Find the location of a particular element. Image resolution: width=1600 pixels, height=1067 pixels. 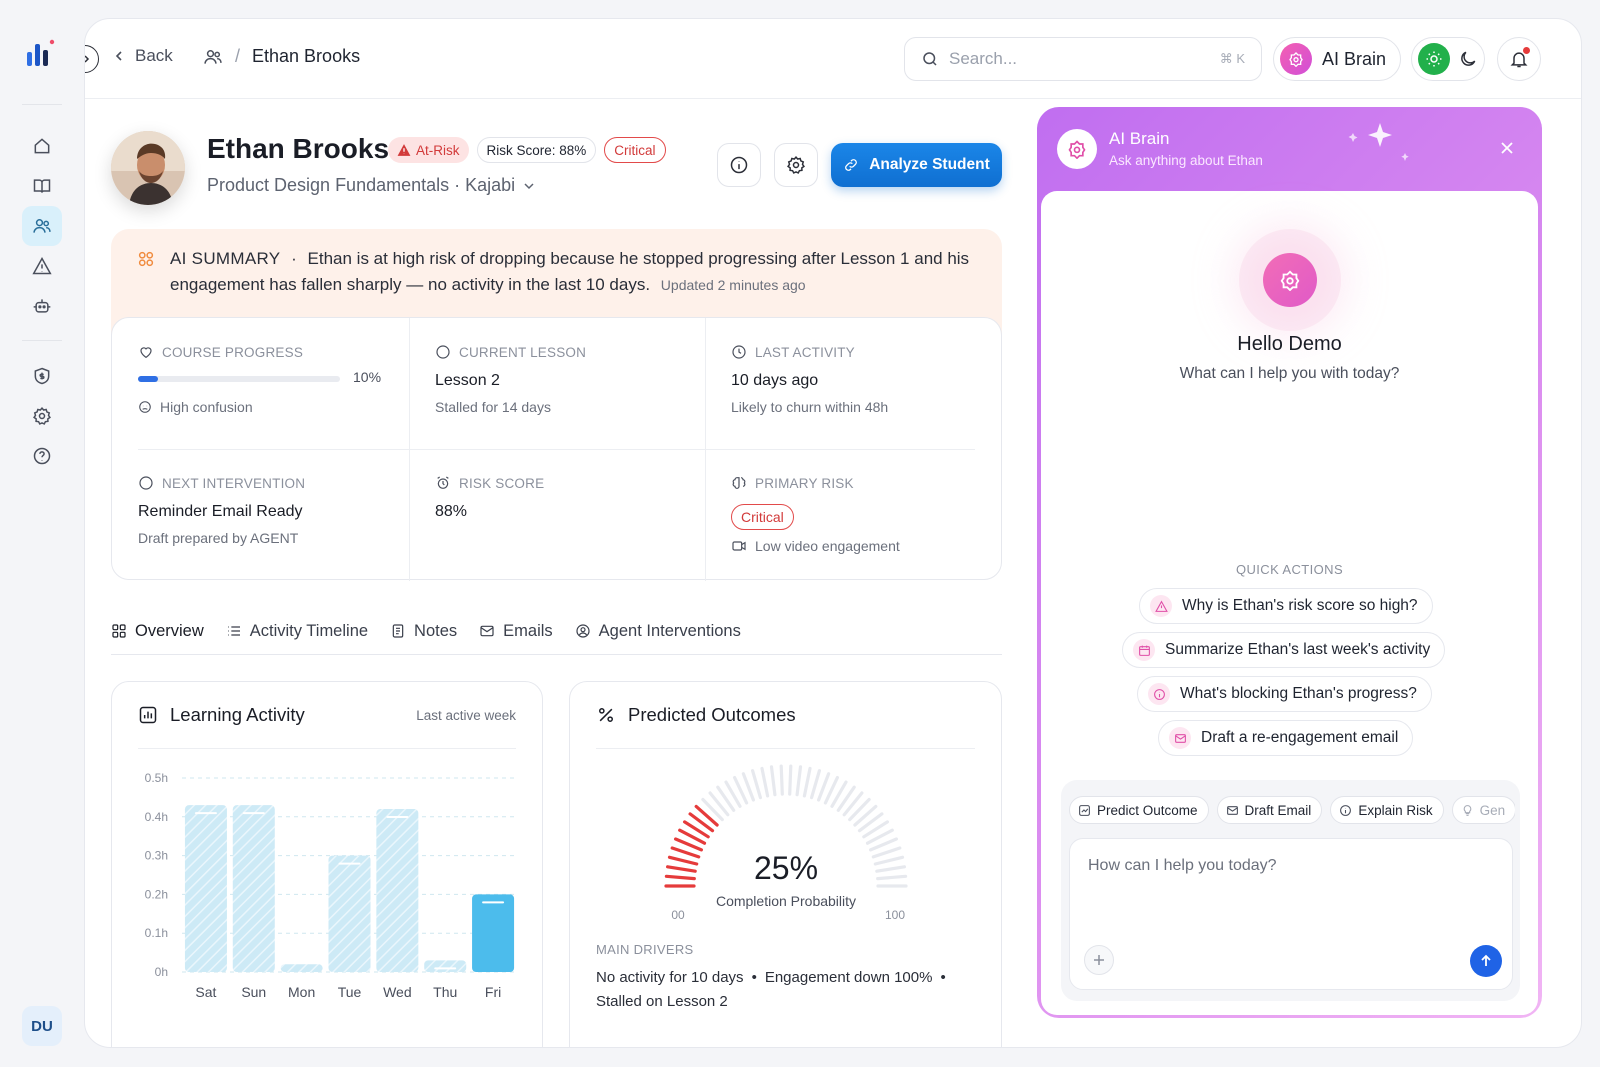

course-selector: Product Design Fundamentals · Kajabi is located at coordinates (371, 185).